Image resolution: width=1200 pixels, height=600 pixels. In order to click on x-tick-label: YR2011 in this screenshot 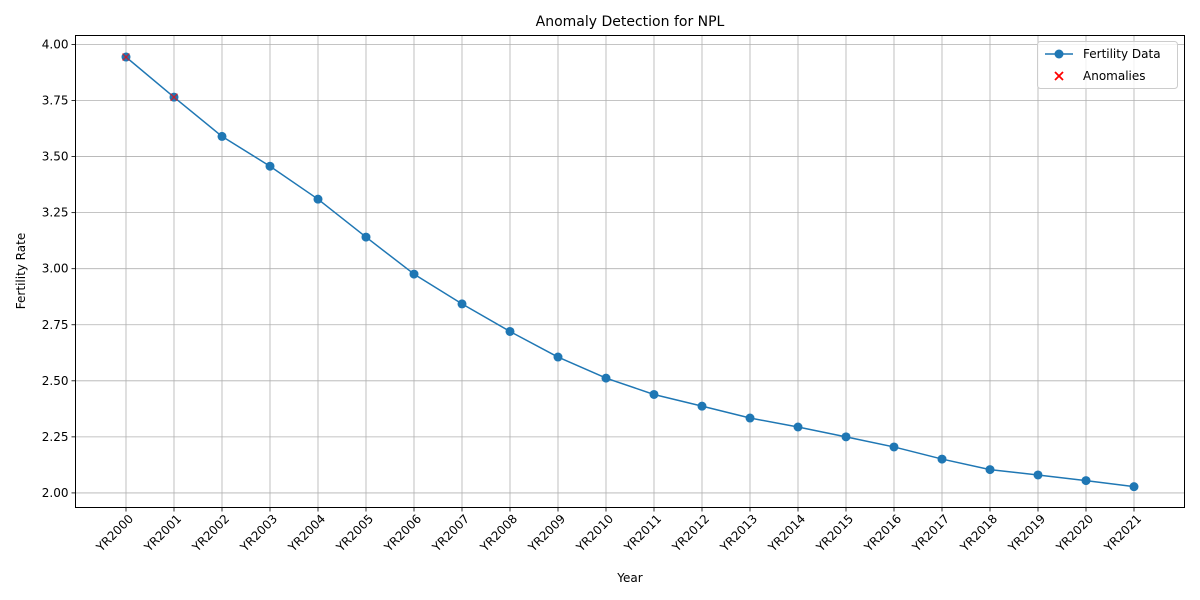, I will do `click(642, 533)`.